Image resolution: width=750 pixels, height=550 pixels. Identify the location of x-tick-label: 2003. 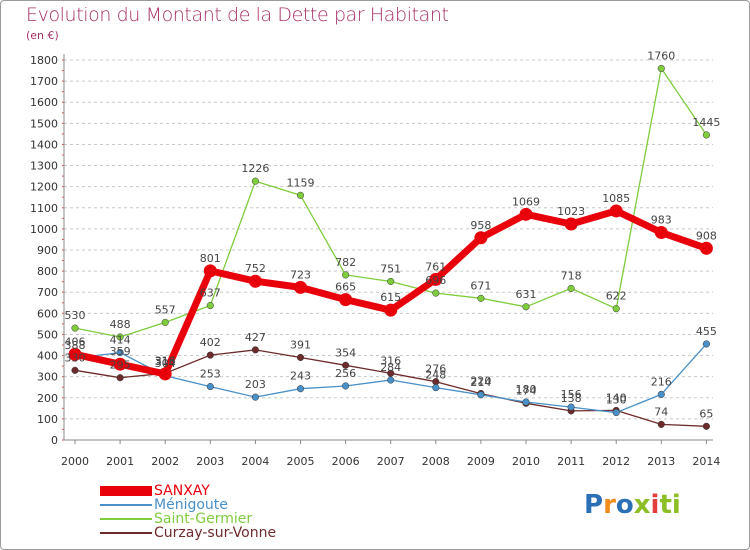
(210, 461).